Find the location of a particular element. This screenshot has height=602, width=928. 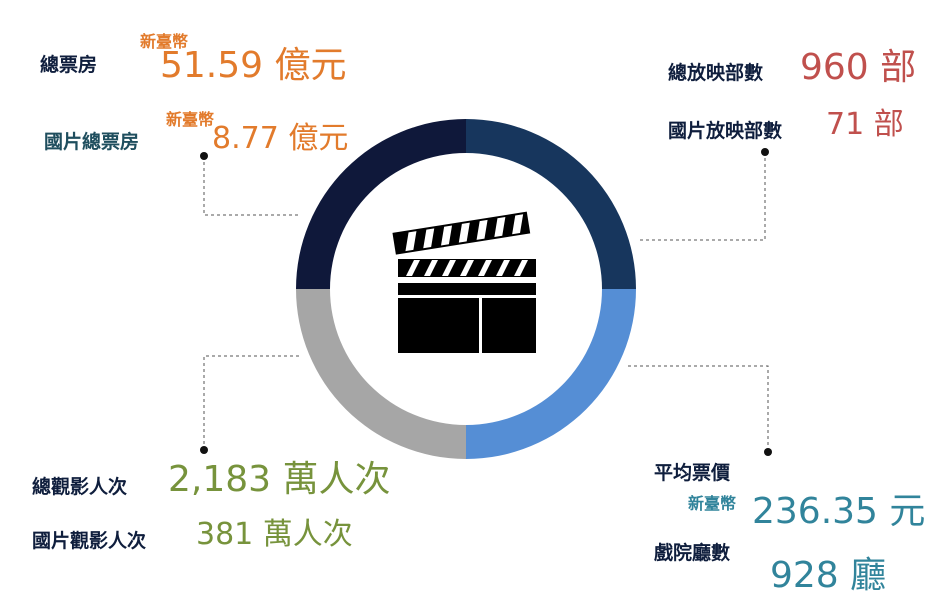

domestic-admissions-label: 國片觀影人次 is located at coordinates (89, 541).